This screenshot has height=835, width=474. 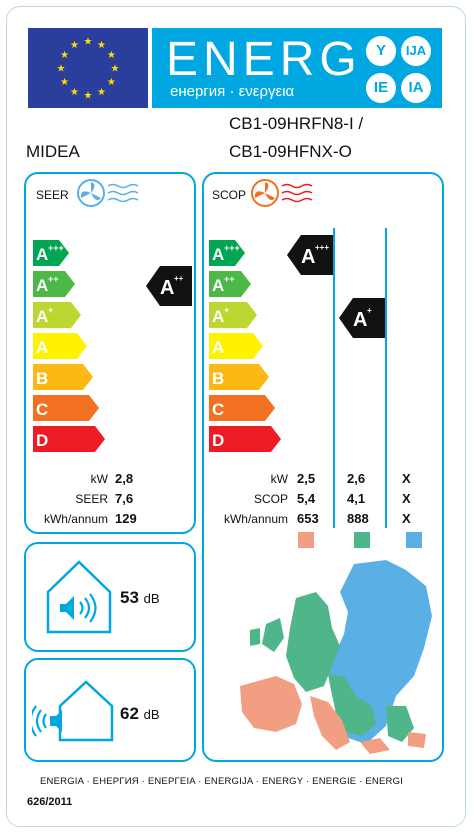 What do you see at coordinates (42, 409) in the screenshot?
I see `cooling-class-letter: C` at bounding box center [42, 409].